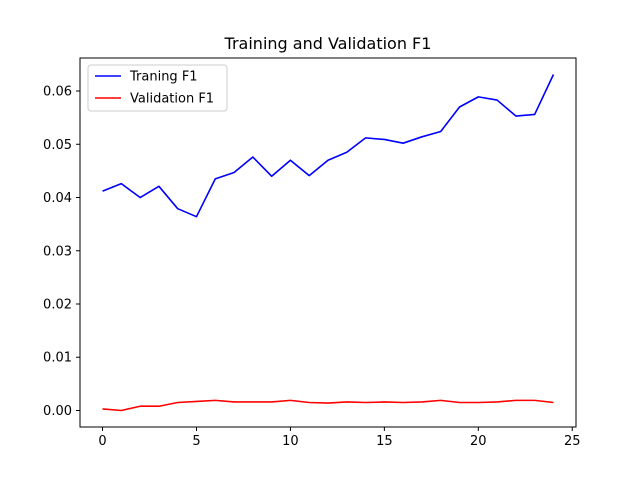 The height and width of the screenshot is (480, 640). I want to click on legend-label: Traning F1, so click(163, 77).